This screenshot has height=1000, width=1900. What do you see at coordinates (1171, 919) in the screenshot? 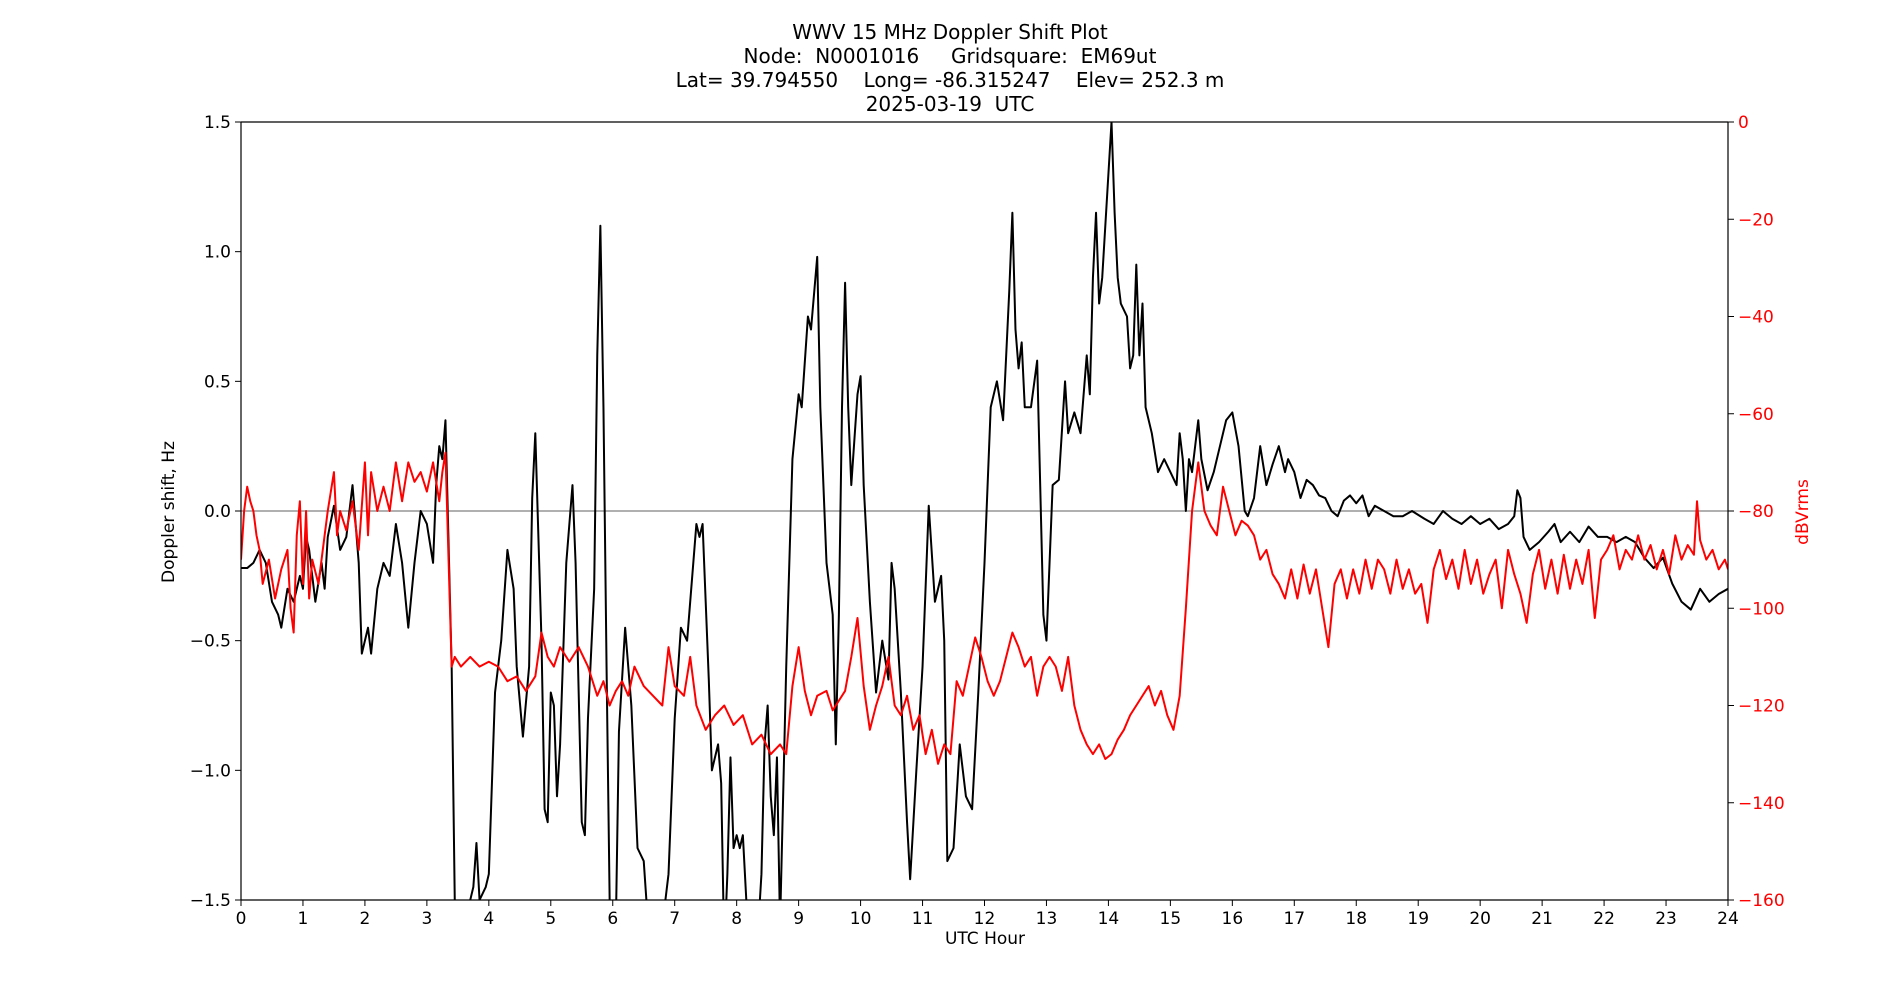
I see `x-tick-label: 15` at bounding box center [1171, 919].